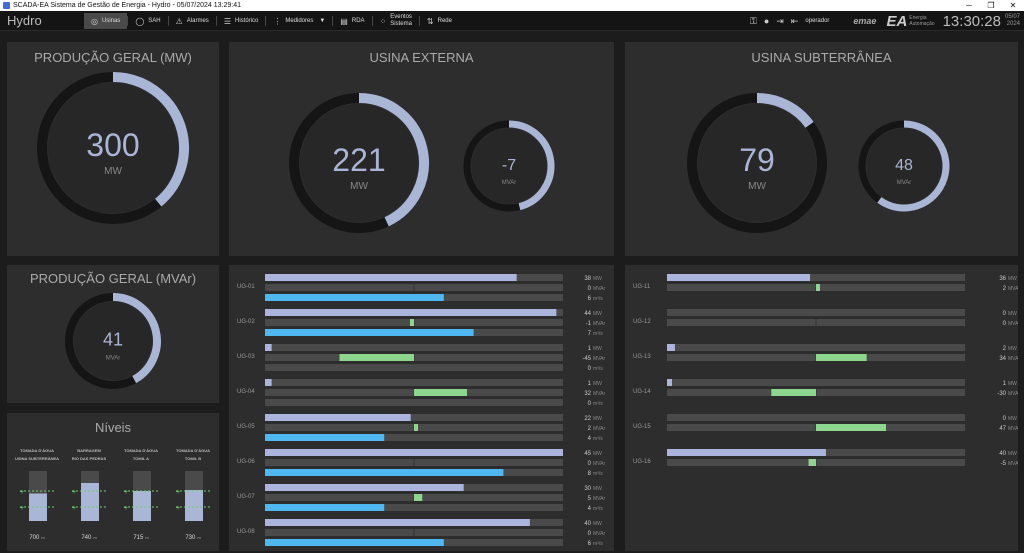 The height and width of the screenshot is (553, 1024). I want to click on mvar-value: 5, so click(590, 499).